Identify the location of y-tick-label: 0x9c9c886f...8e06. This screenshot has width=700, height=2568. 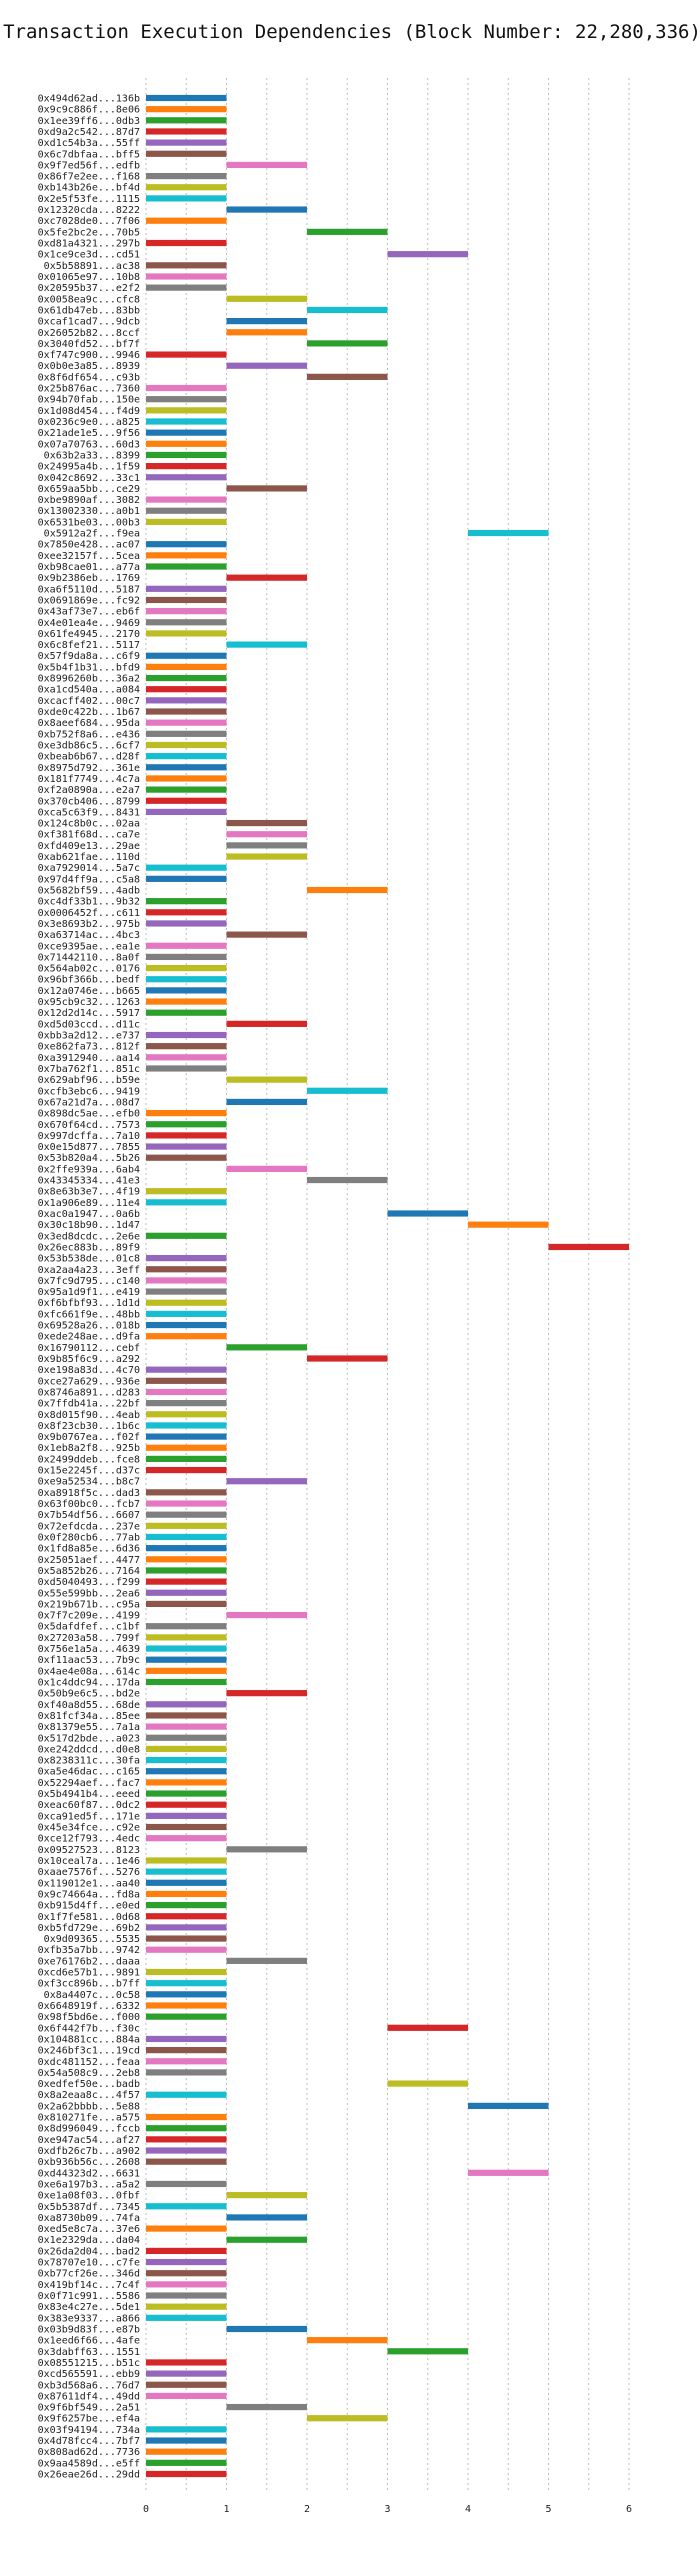
(89, 110).